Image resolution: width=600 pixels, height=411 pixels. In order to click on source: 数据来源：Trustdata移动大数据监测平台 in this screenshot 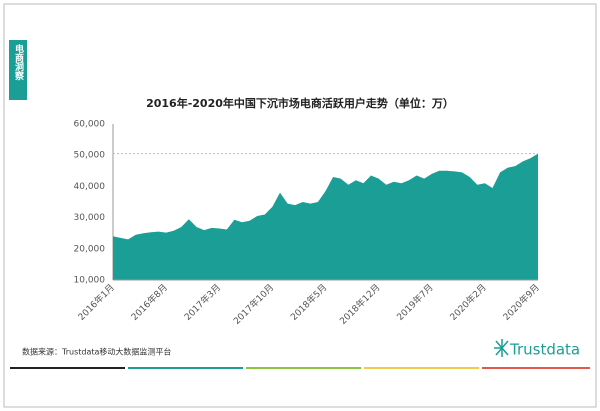, I will do `click(96, 352)`.